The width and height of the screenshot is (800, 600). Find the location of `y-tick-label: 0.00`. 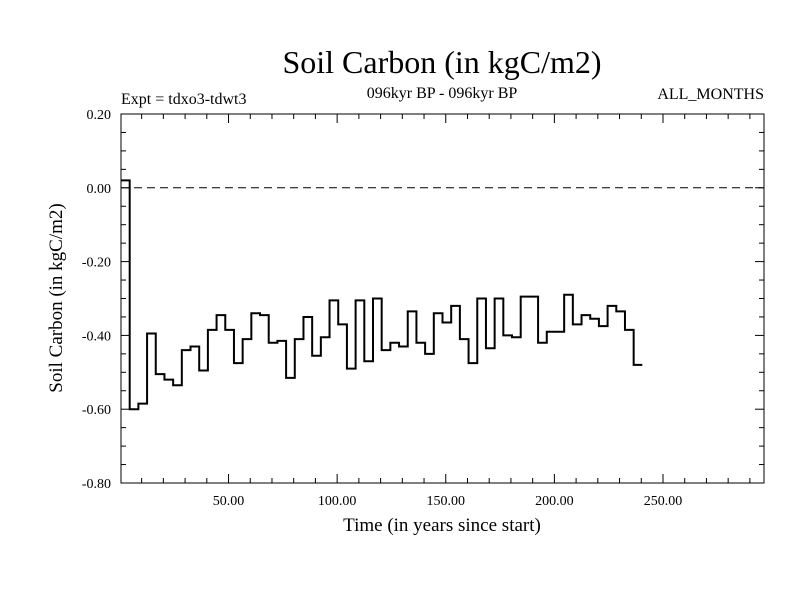

y-tick-label: 0.00 is located at coordinates (99, 189).